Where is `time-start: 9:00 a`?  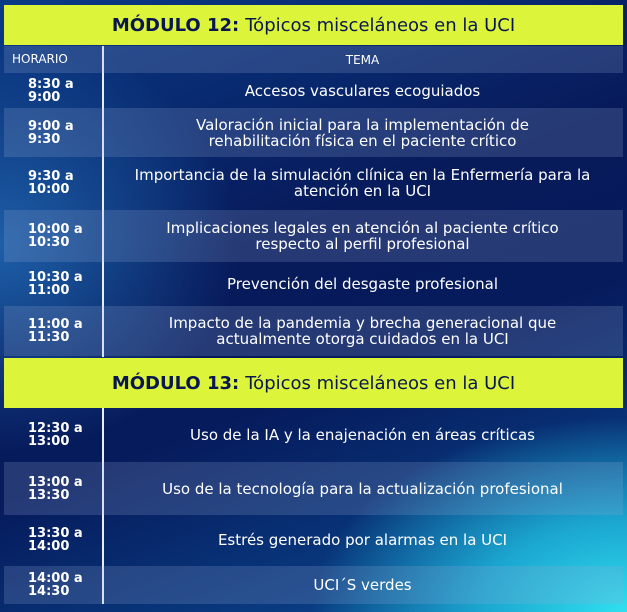
time-start: 9:00 a is located at coordinates (51, 126).